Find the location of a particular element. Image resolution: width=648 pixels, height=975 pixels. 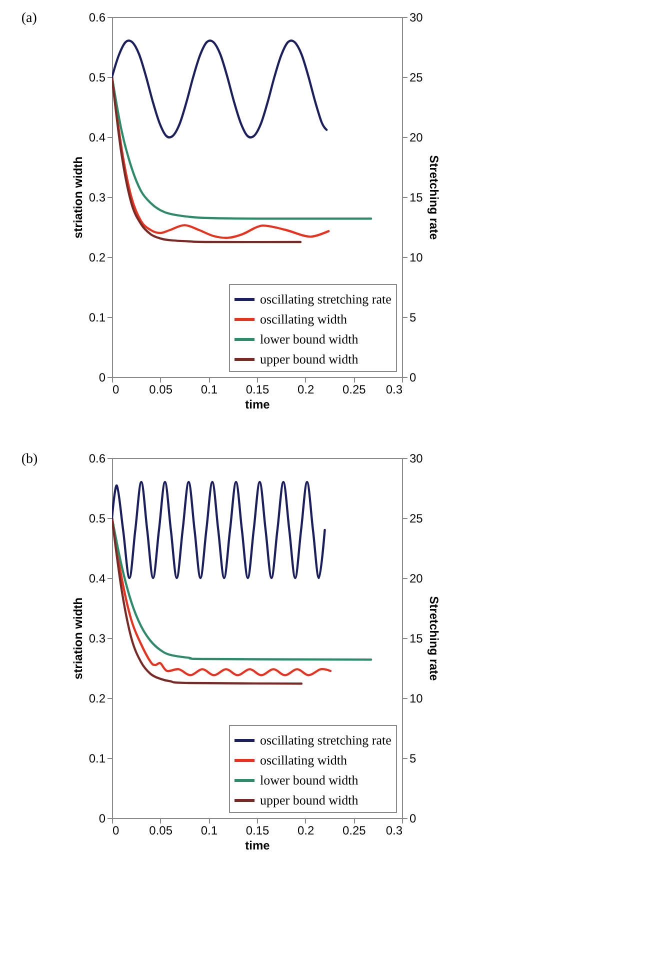

chart-title: (a) is located at coordinates (29, 18).